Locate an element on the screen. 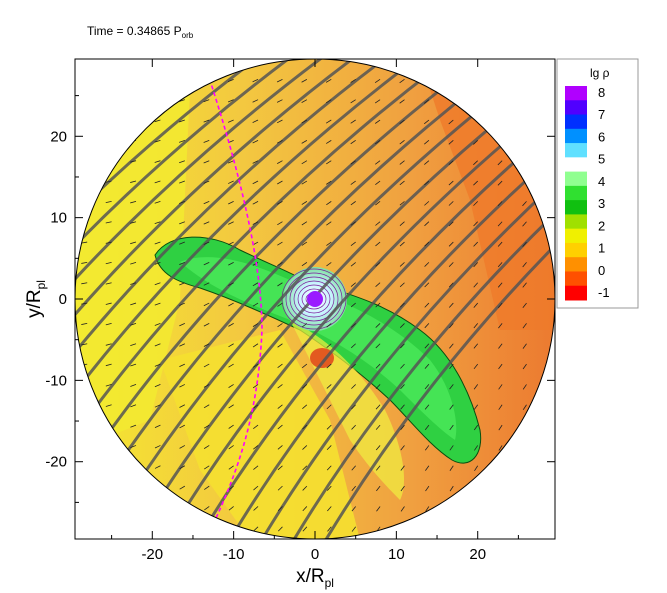 The width and height of the screenshot is (667, 593). x-tick-label: 10 is located at coordinates (396, 554).